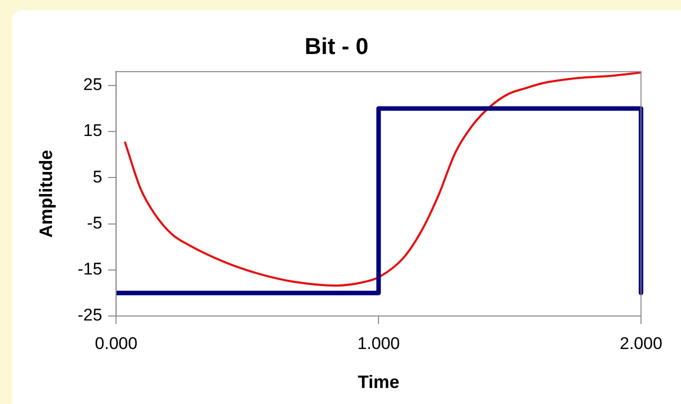 The width and height of the screenshot is (681, 404). What do you see at coordinates (94, 222) in the screenshot?
I see `y-tick-label: -5` at bounding box center [94, 222].